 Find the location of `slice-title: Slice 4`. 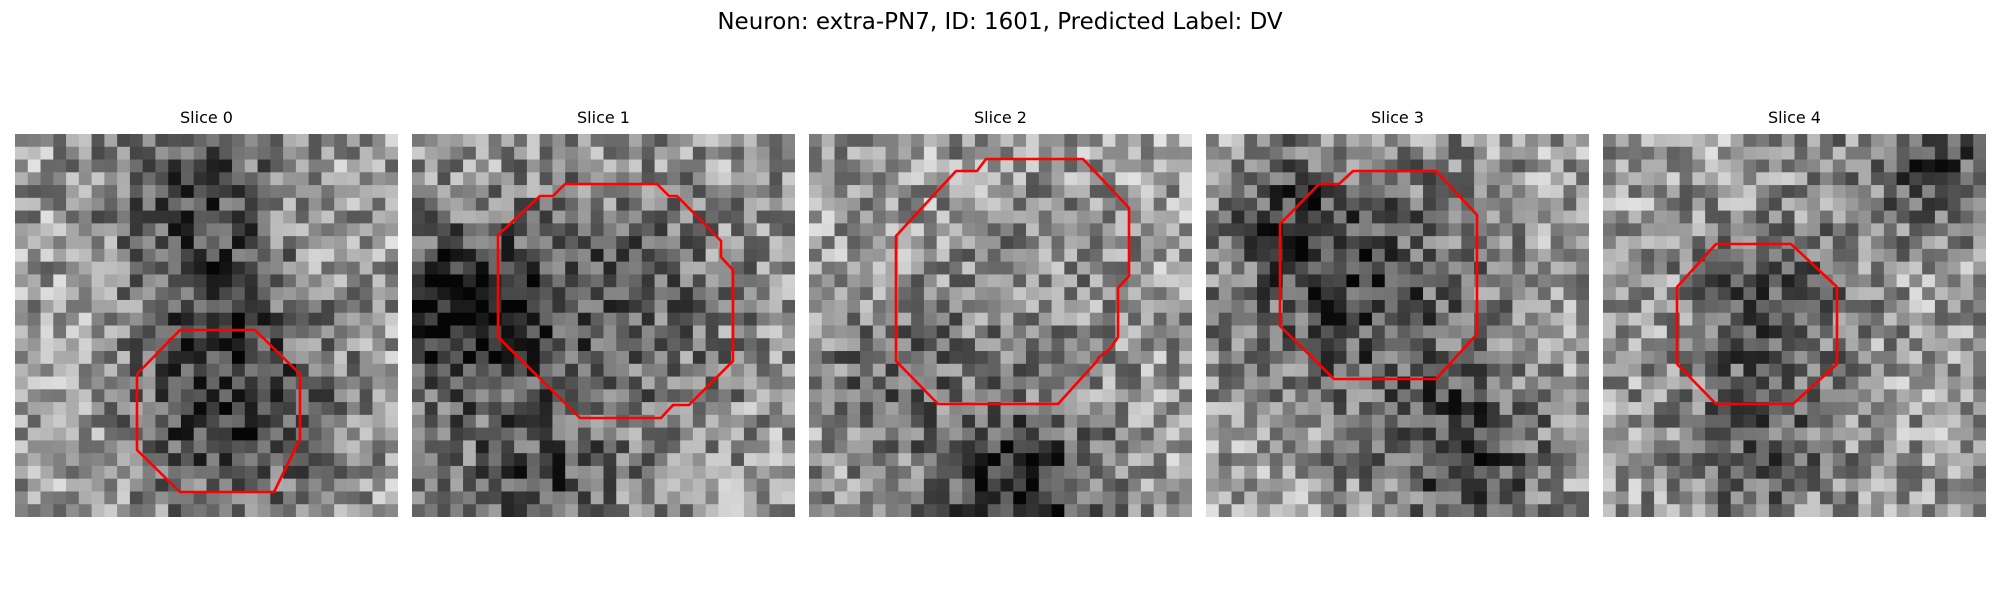

slice-title: Slice 4 is located at coordinates (1794, 117).